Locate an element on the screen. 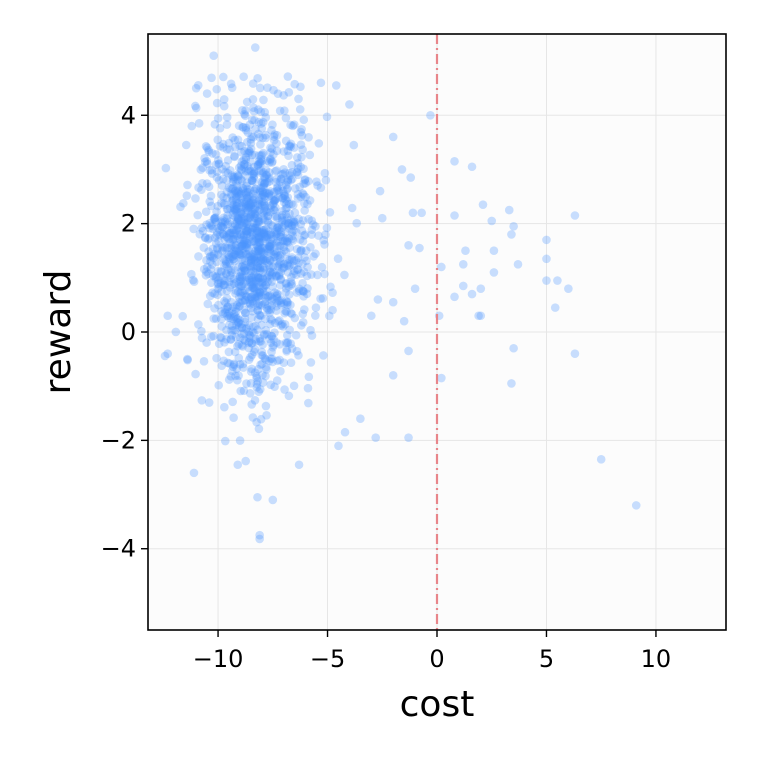  x-axis-ticks: −10 −5 0 5 10 is located at coordinates (432, 651).